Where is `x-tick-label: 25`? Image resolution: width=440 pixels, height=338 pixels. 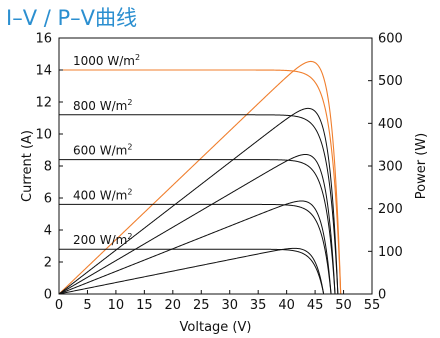 x-tick-label: 25 is located at coordinates (201, 305).